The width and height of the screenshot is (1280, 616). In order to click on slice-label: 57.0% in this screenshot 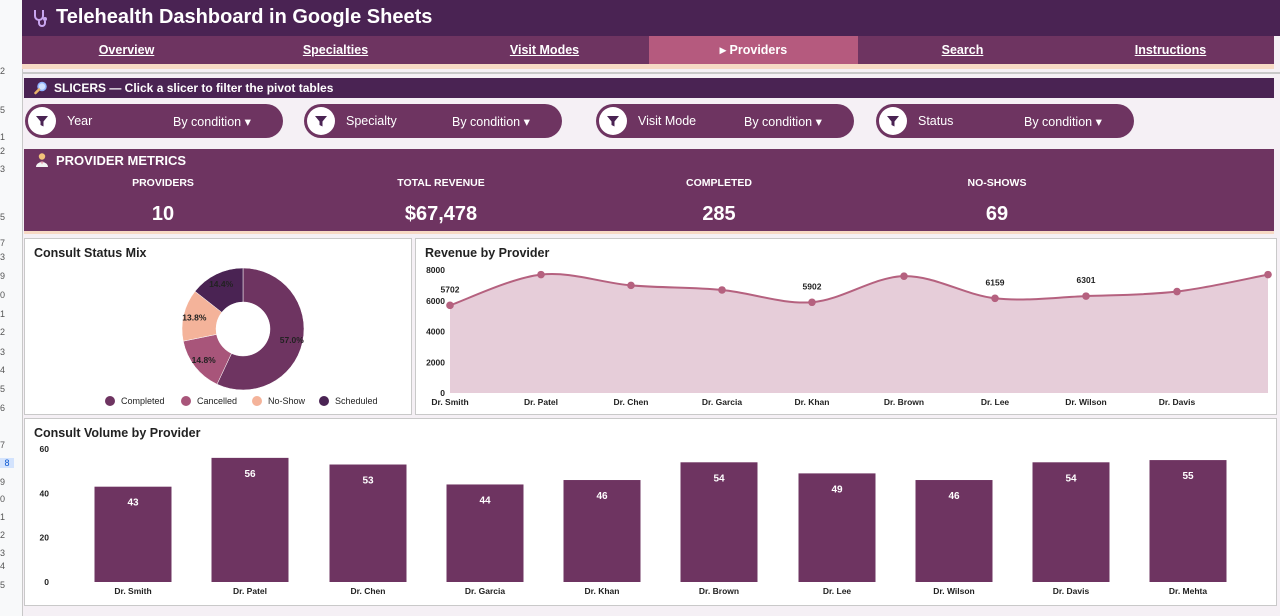, I will do `click(292, 340)`.